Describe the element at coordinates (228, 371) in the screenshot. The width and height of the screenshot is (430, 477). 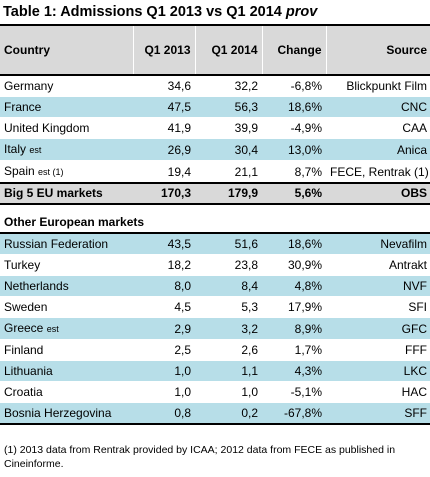
I see `q2014-cell: 1,1` at that location.